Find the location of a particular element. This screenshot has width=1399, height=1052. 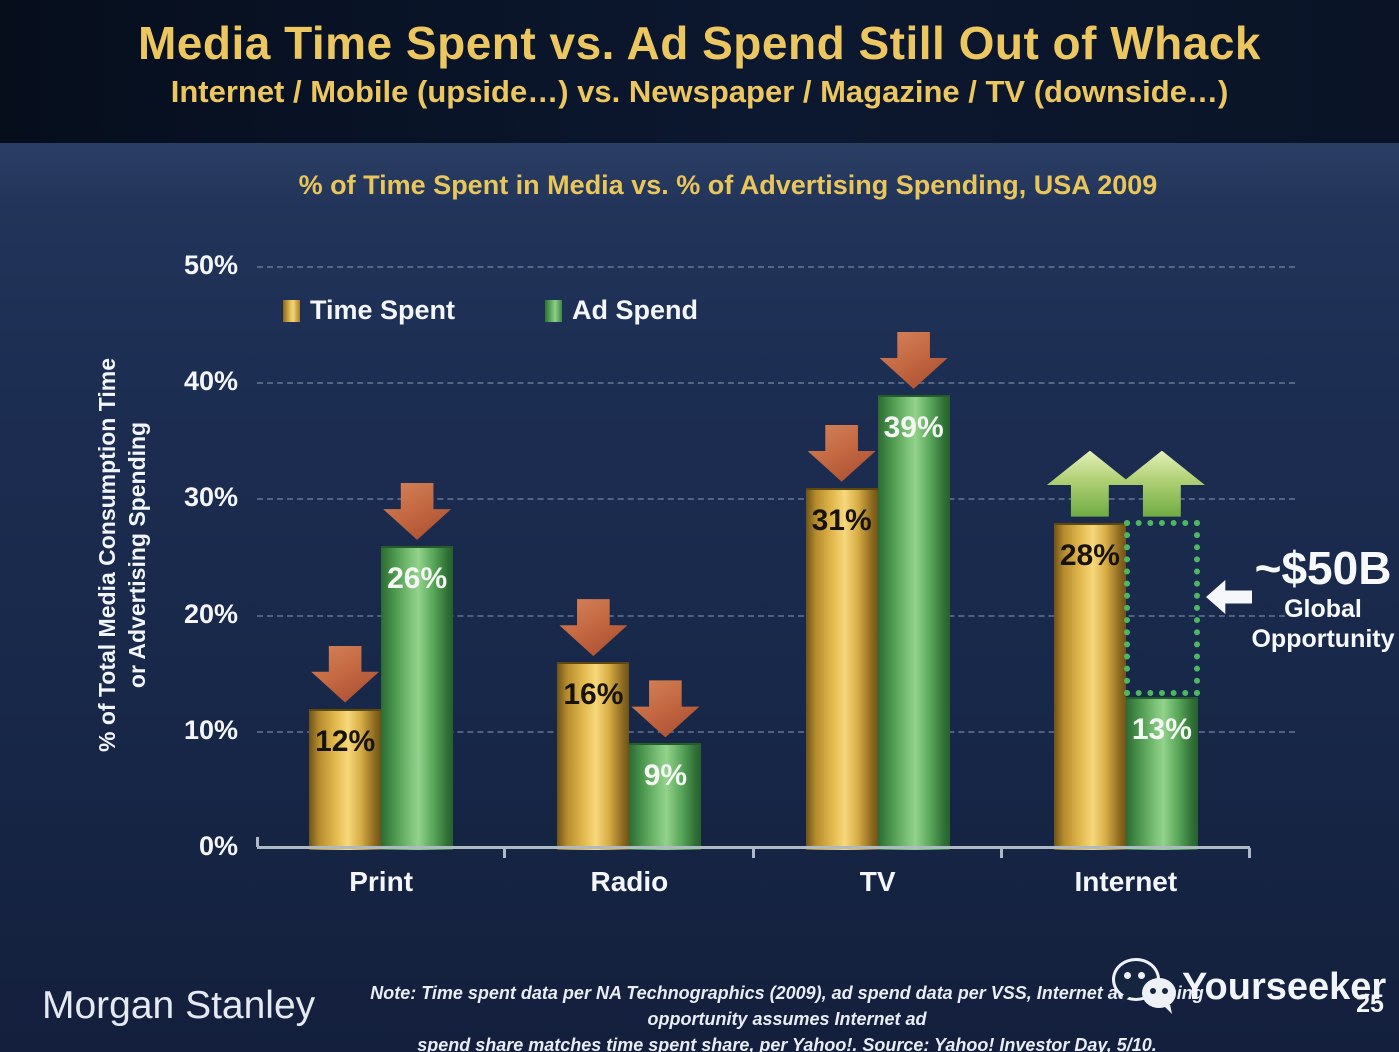

x-axis-line is located at coordinates (753, 847).